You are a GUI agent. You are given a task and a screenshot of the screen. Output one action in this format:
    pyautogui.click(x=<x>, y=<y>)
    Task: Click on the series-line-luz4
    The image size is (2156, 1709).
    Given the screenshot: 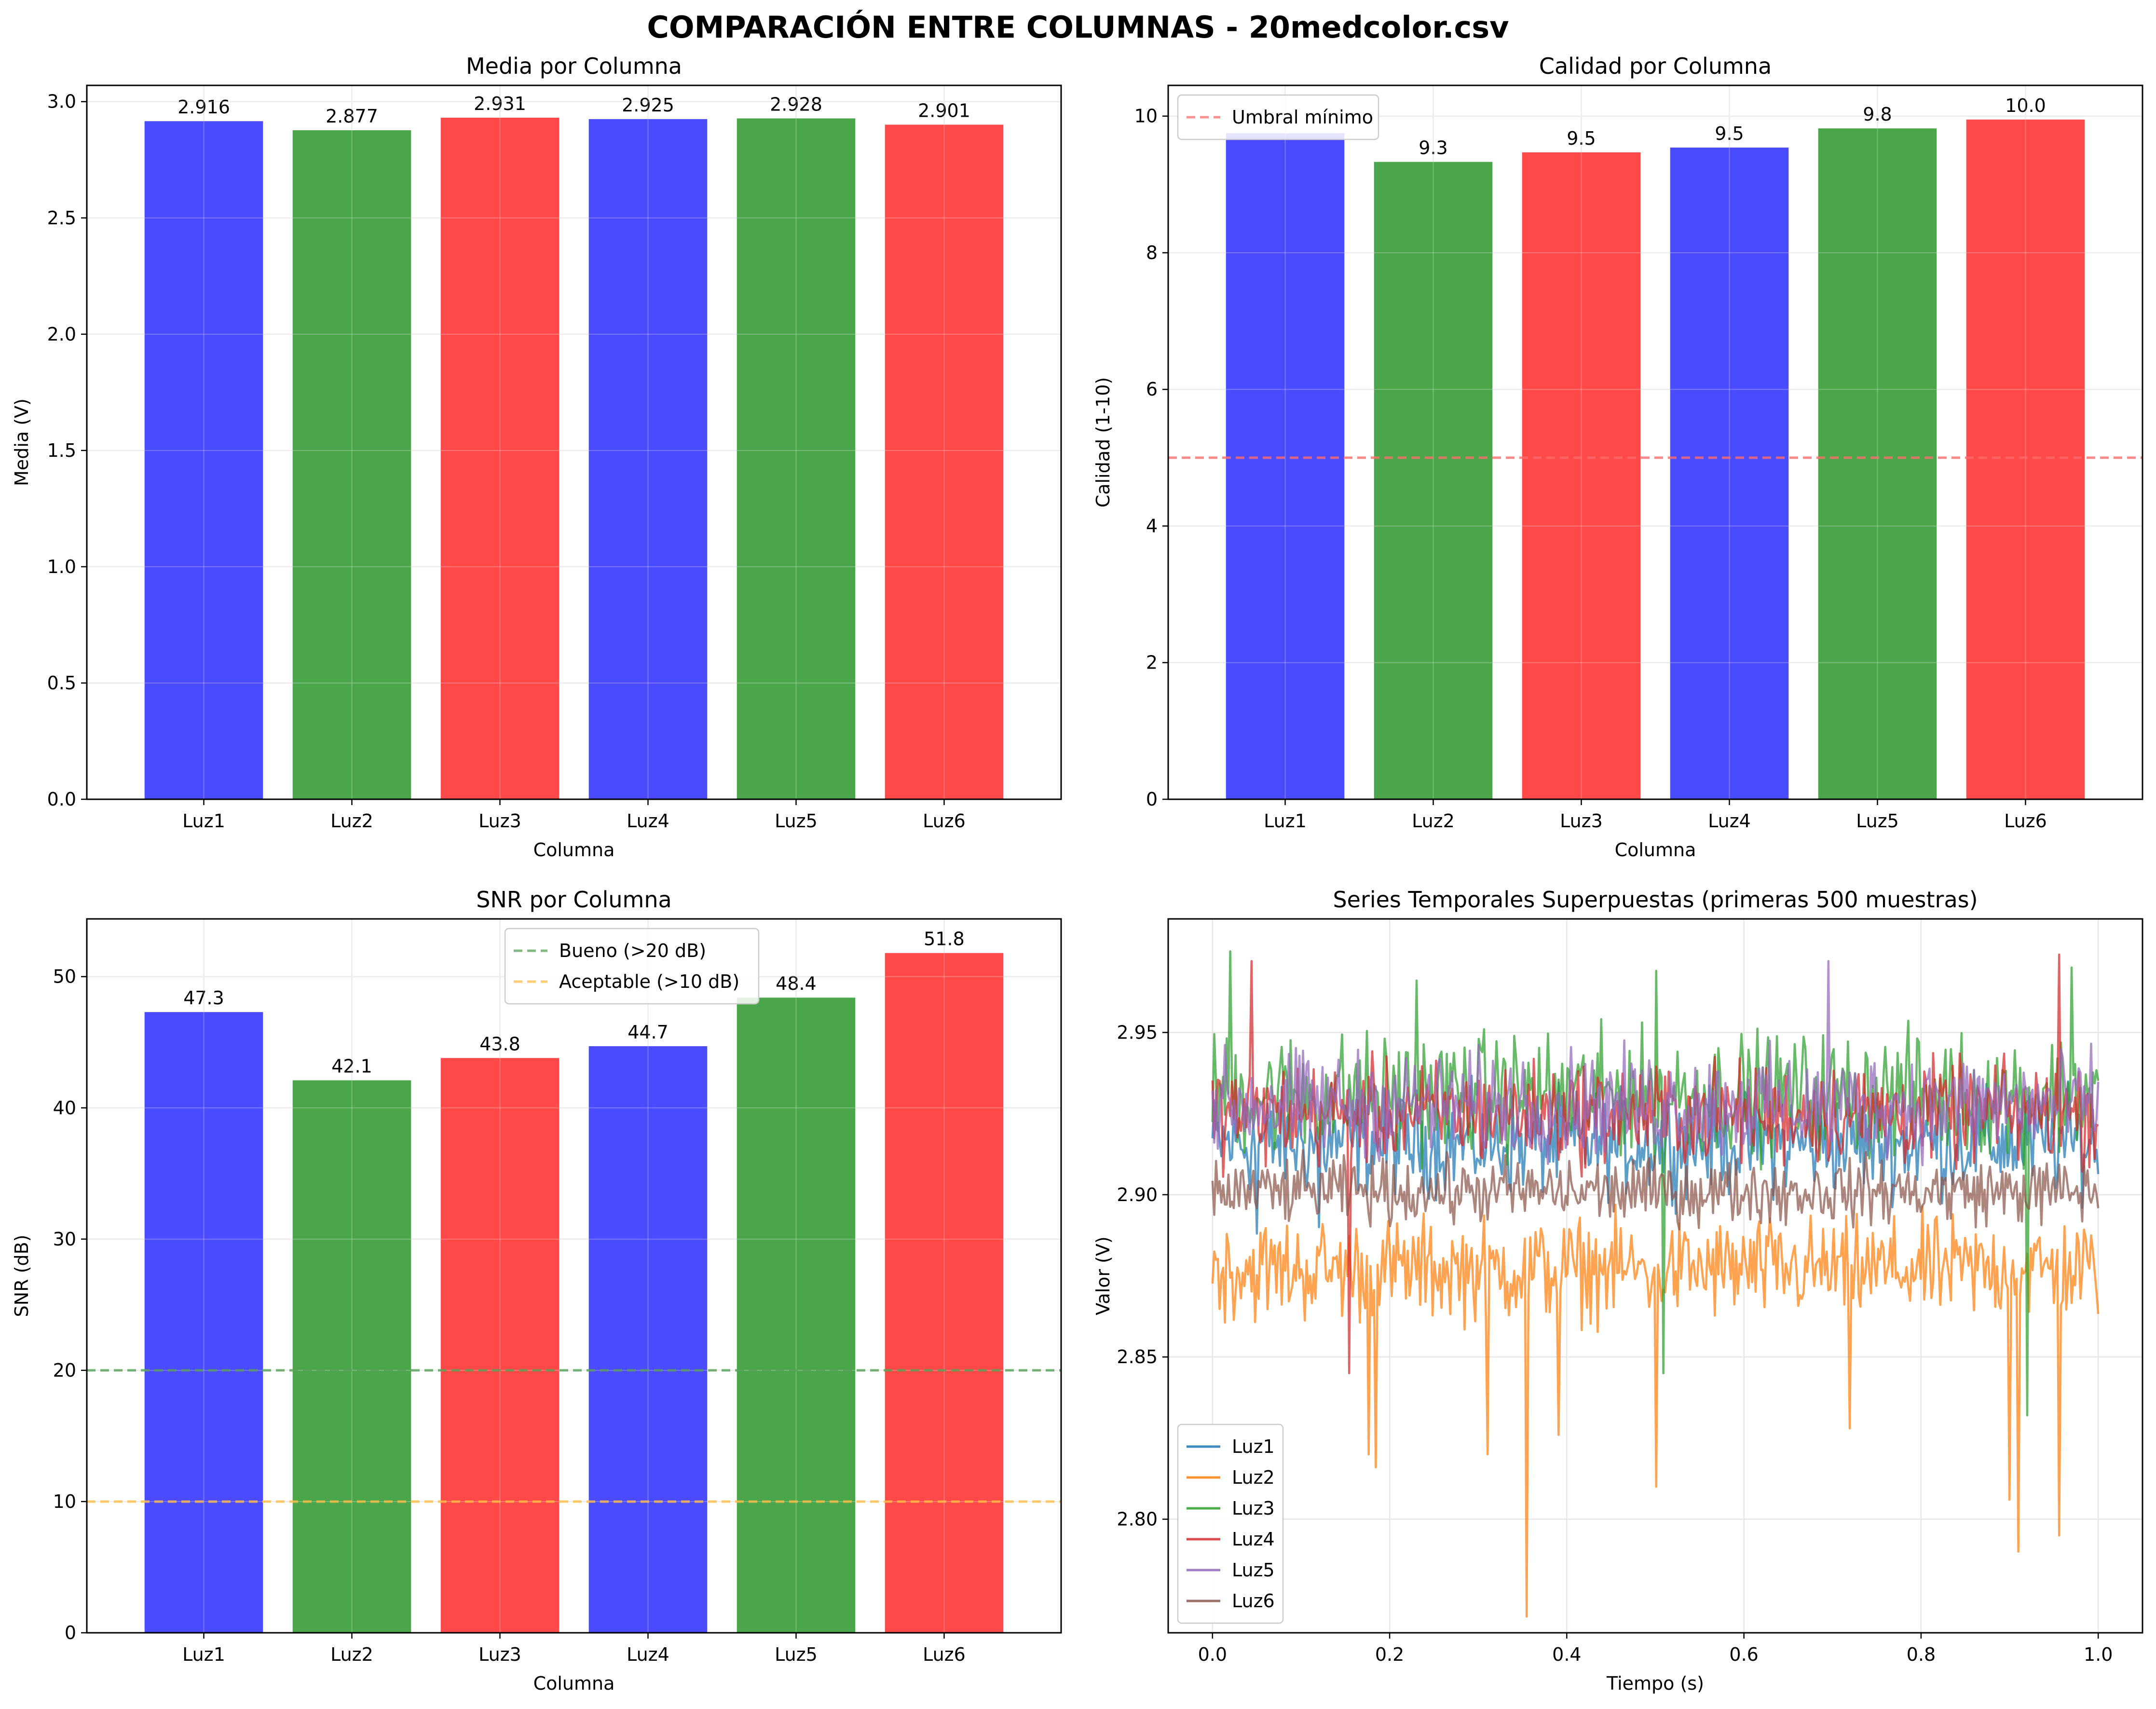 What is the action you would take?
    pyautogui.click(x=1655, y=1164)
    